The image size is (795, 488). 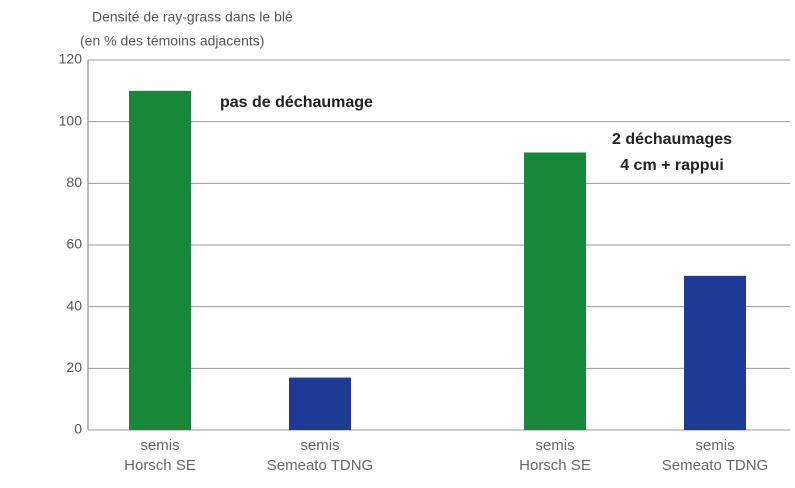 What do you see at coordinates (192, 17) in the screenshot?
I see `chart-title: Densité de ray-grass dans le blé` at bounding box center [192, 17].